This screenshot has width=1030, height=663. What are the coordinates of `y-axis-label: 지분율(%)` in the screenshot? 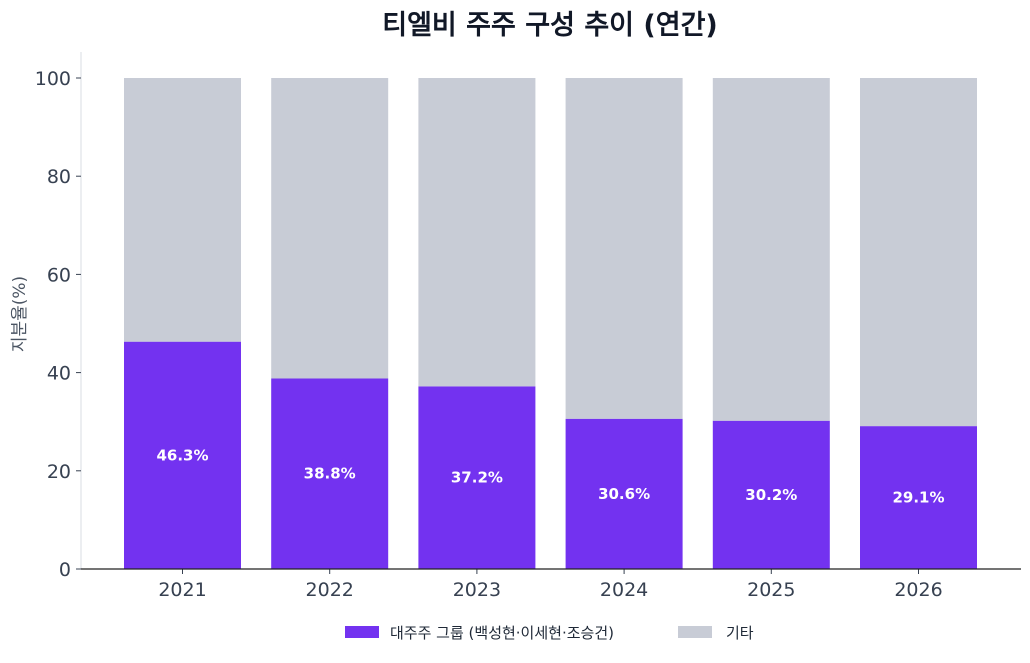 It's located at (20, 314).